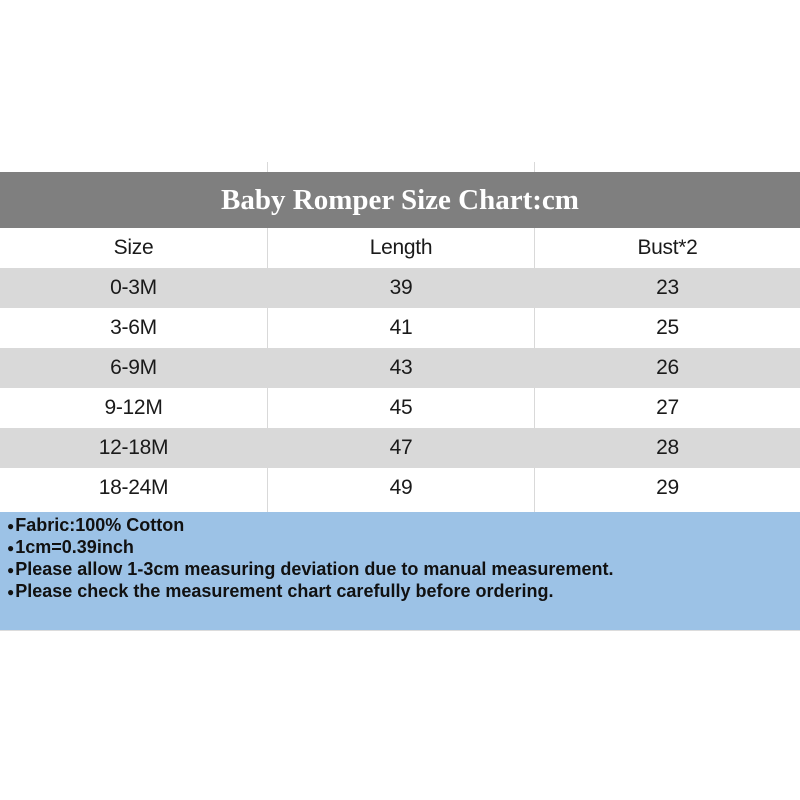 This screenshot has width=800, height=800. What do you see at coordinates (133, 447) in the screenshot?
I see `size-cell: 12-18M` at bounding box center [133, 447].